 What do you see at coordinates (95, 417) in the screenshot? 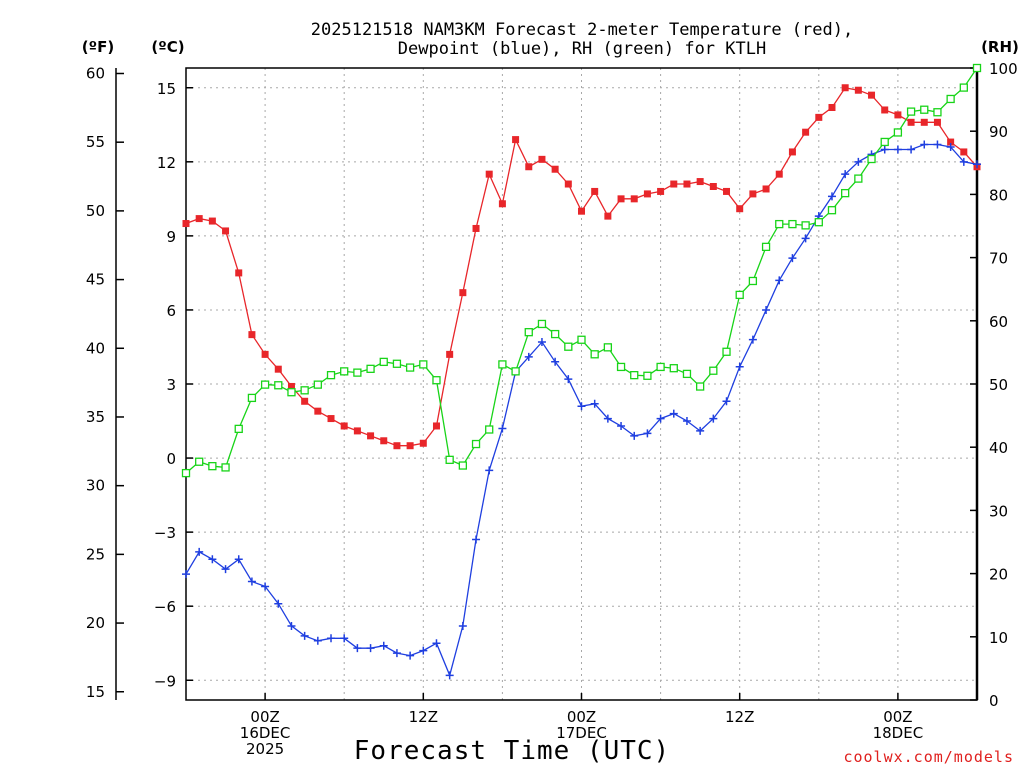
I see `fahrenheit-tick-label: 35` at bounding box center [95, 417].